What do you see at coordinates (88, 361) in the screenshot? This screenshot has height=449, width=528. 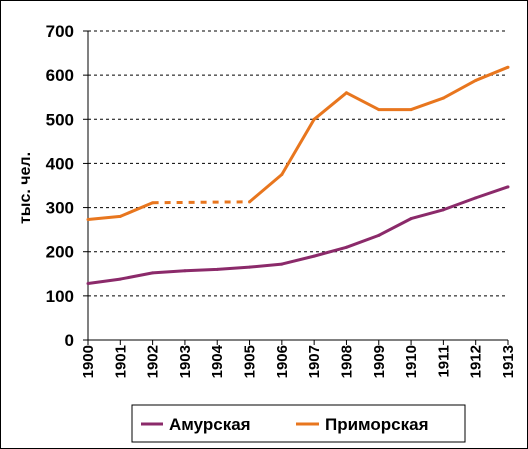 I see `x-tick-label-1900: 1900` at bounding box center [88, 361].